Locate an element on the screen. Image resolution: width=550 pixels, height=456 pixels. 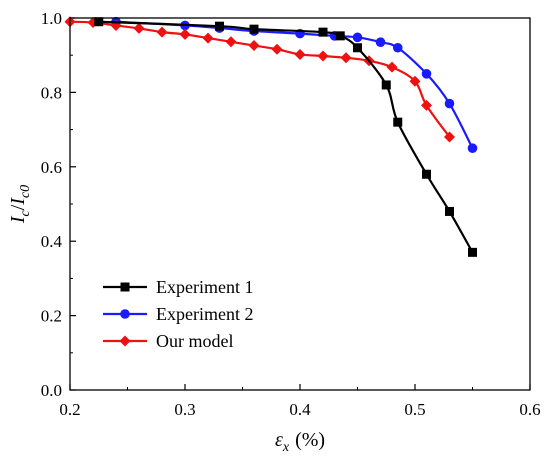
x-axis-var: ε is located at coordinates (279, 440).